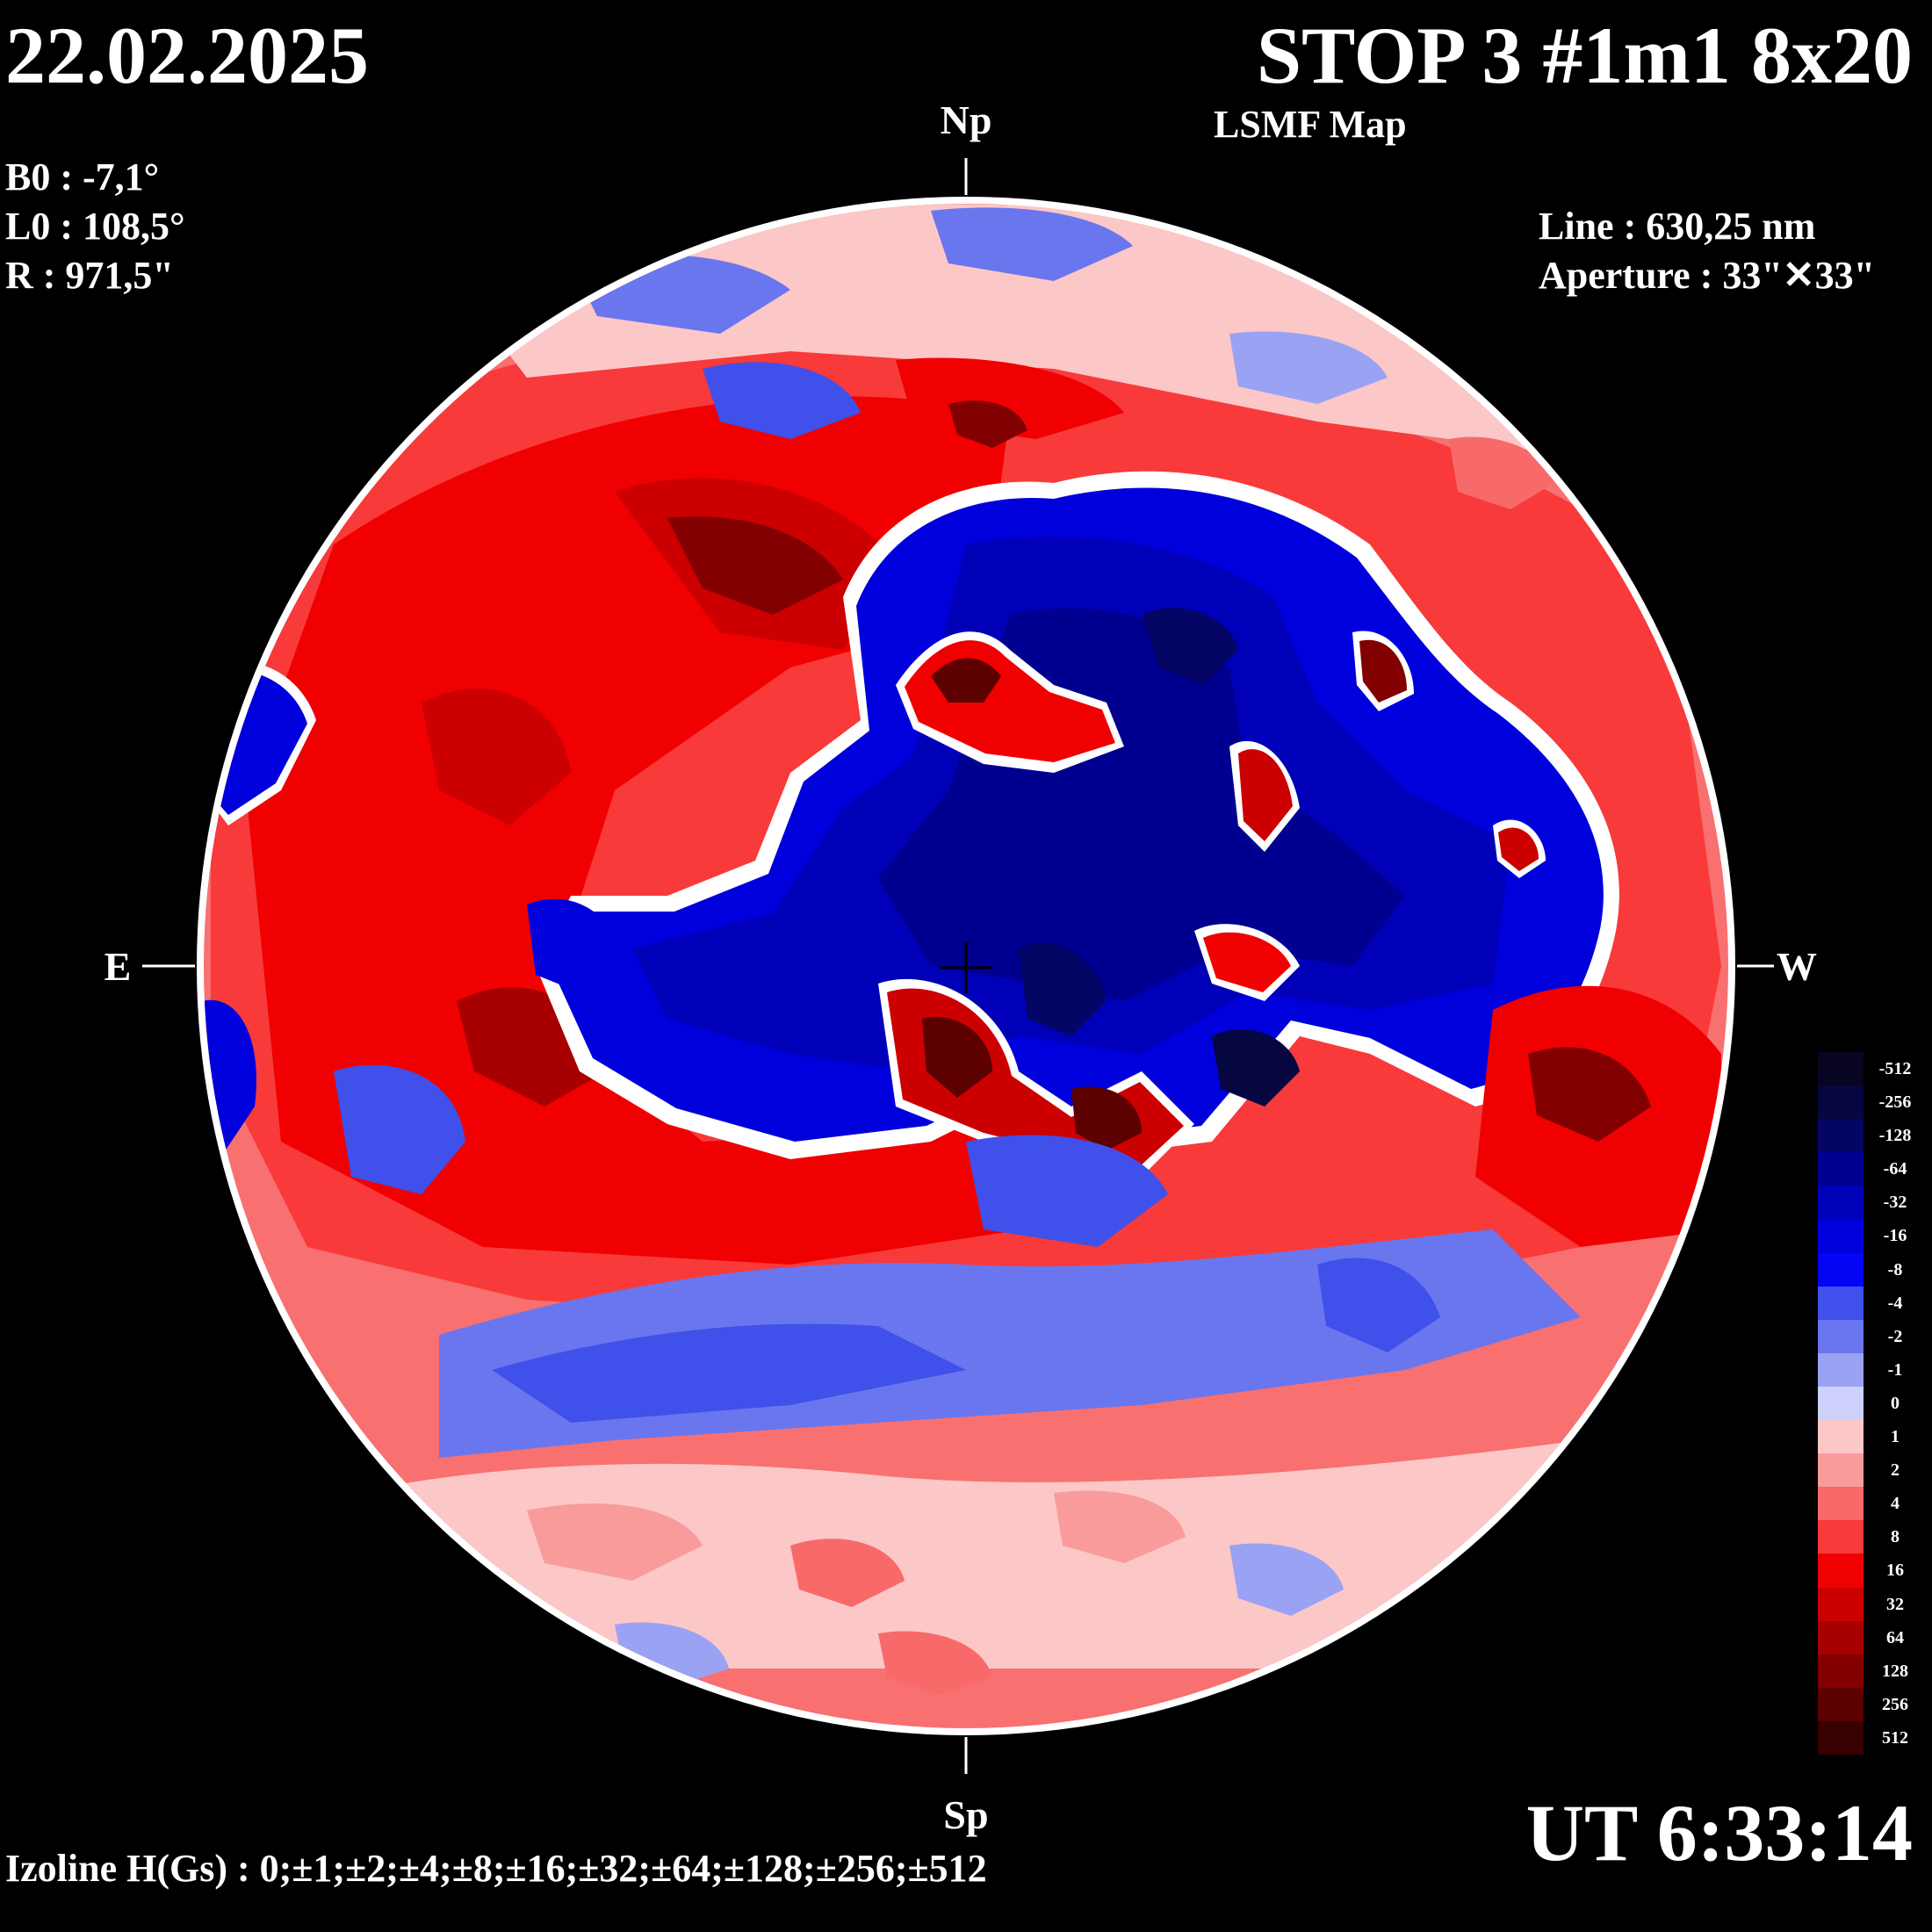 This screenshot has width=1932, height=1932. What do you see at coordinates (1585, 55) in the screenshot?
I see `map-title: STOP 3 #1m1 8x20` at bounding box center [1585, 55].